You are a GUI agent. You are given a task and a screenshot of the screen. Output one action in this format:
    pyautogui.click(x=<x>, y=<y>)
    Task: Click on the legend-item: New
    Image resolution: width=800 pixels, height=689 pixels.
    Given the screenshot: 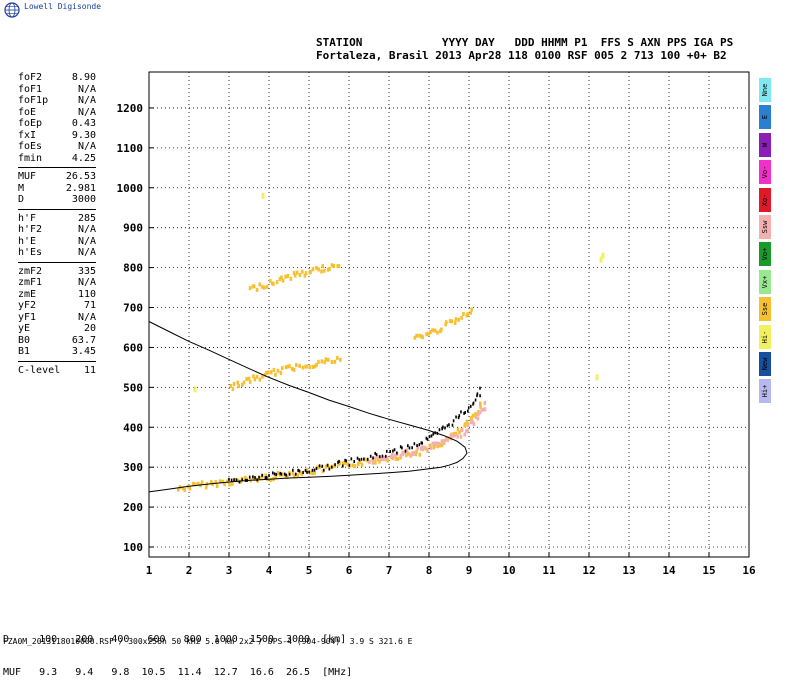 What is the action you would take?
    pyautogui.click(x=765, y=363)
    